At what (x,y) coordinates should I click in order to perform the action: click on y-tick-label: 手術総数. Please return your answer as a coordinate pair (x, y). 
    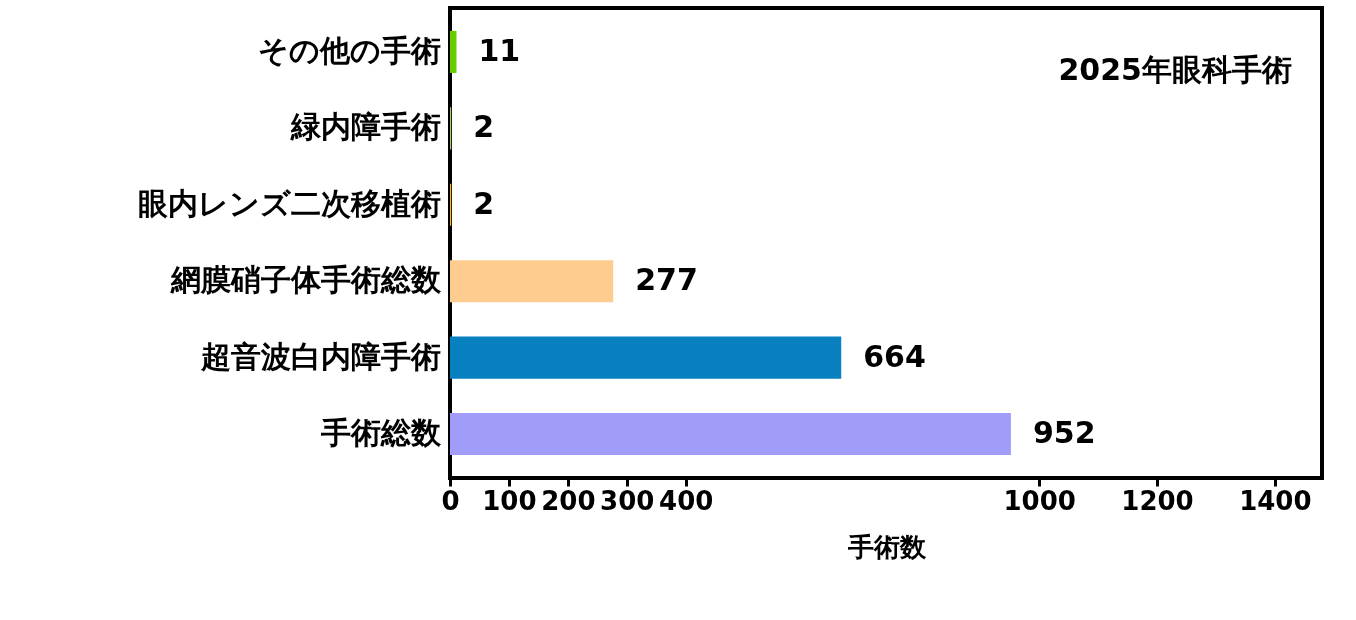
    Looking at the image, I should click on (380, 433).